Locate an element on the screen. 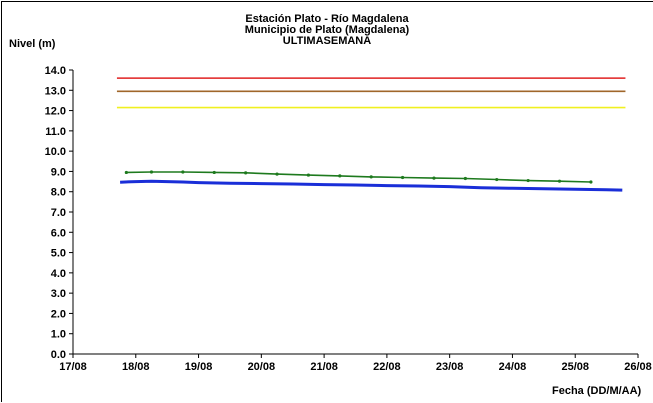 This screenshot has width=653, height=403. x-tick-label: 23/08 is located at coordinates (450, 367).